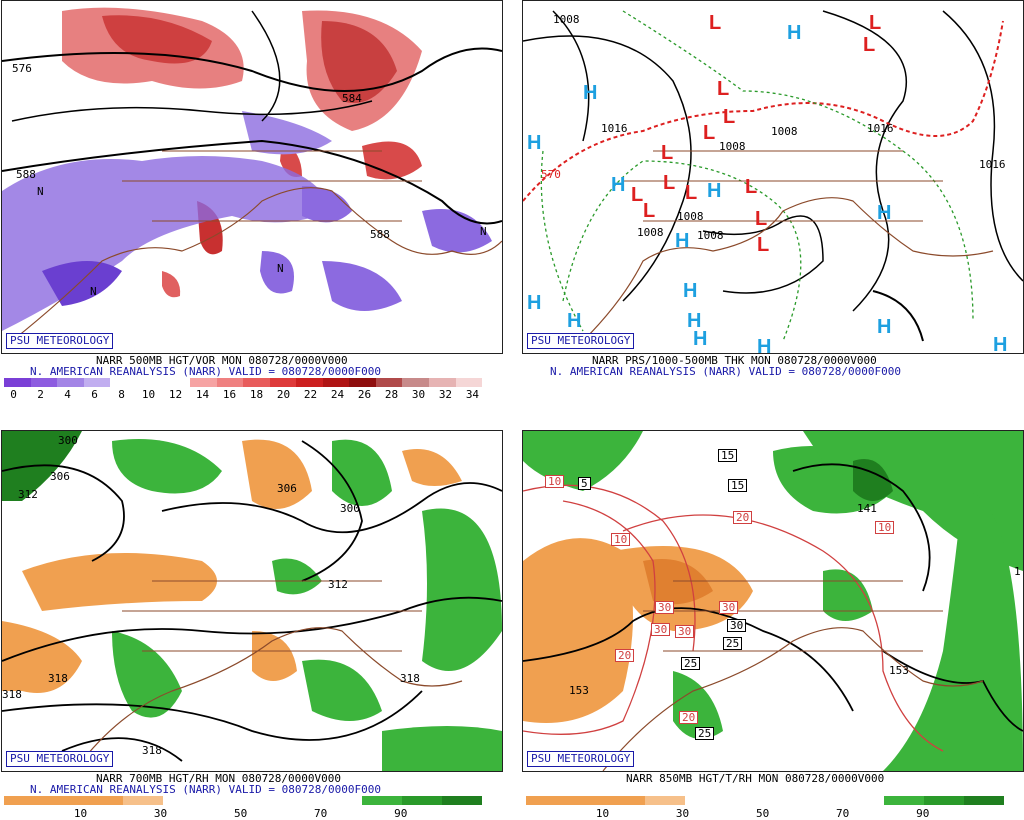  Describe the element at coordinates (391, 394) in the screenshot. I see `colorbar-tick-label: 28` at that location.